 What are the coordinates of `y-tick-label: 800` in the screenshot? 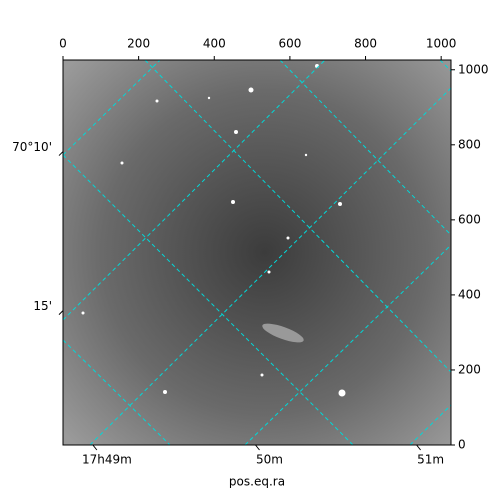 It's located at (469, 144).